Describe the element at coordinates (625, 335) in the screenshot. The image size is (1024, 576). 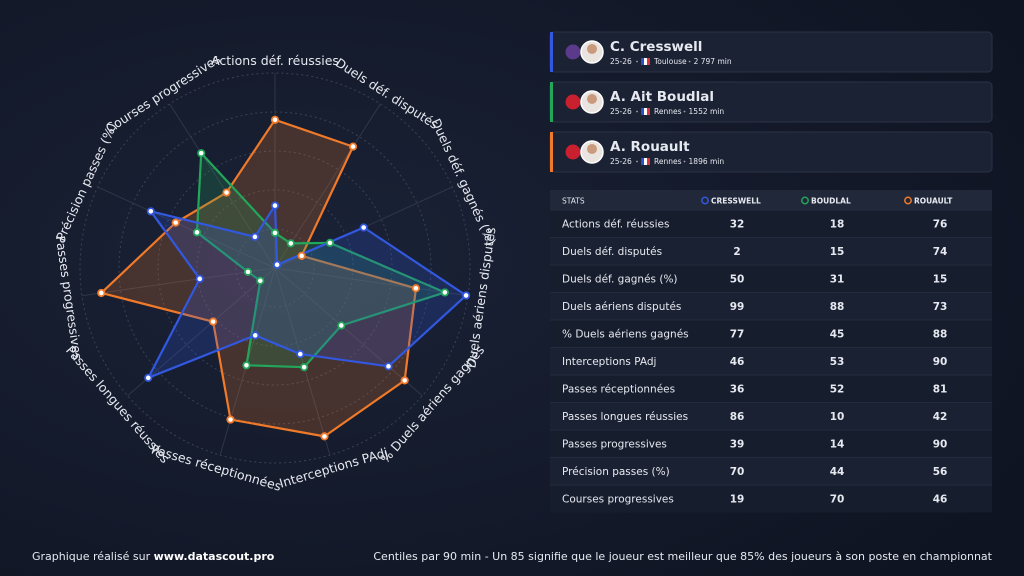
I see `row-label: % Duels aériens gagnés` at that location.